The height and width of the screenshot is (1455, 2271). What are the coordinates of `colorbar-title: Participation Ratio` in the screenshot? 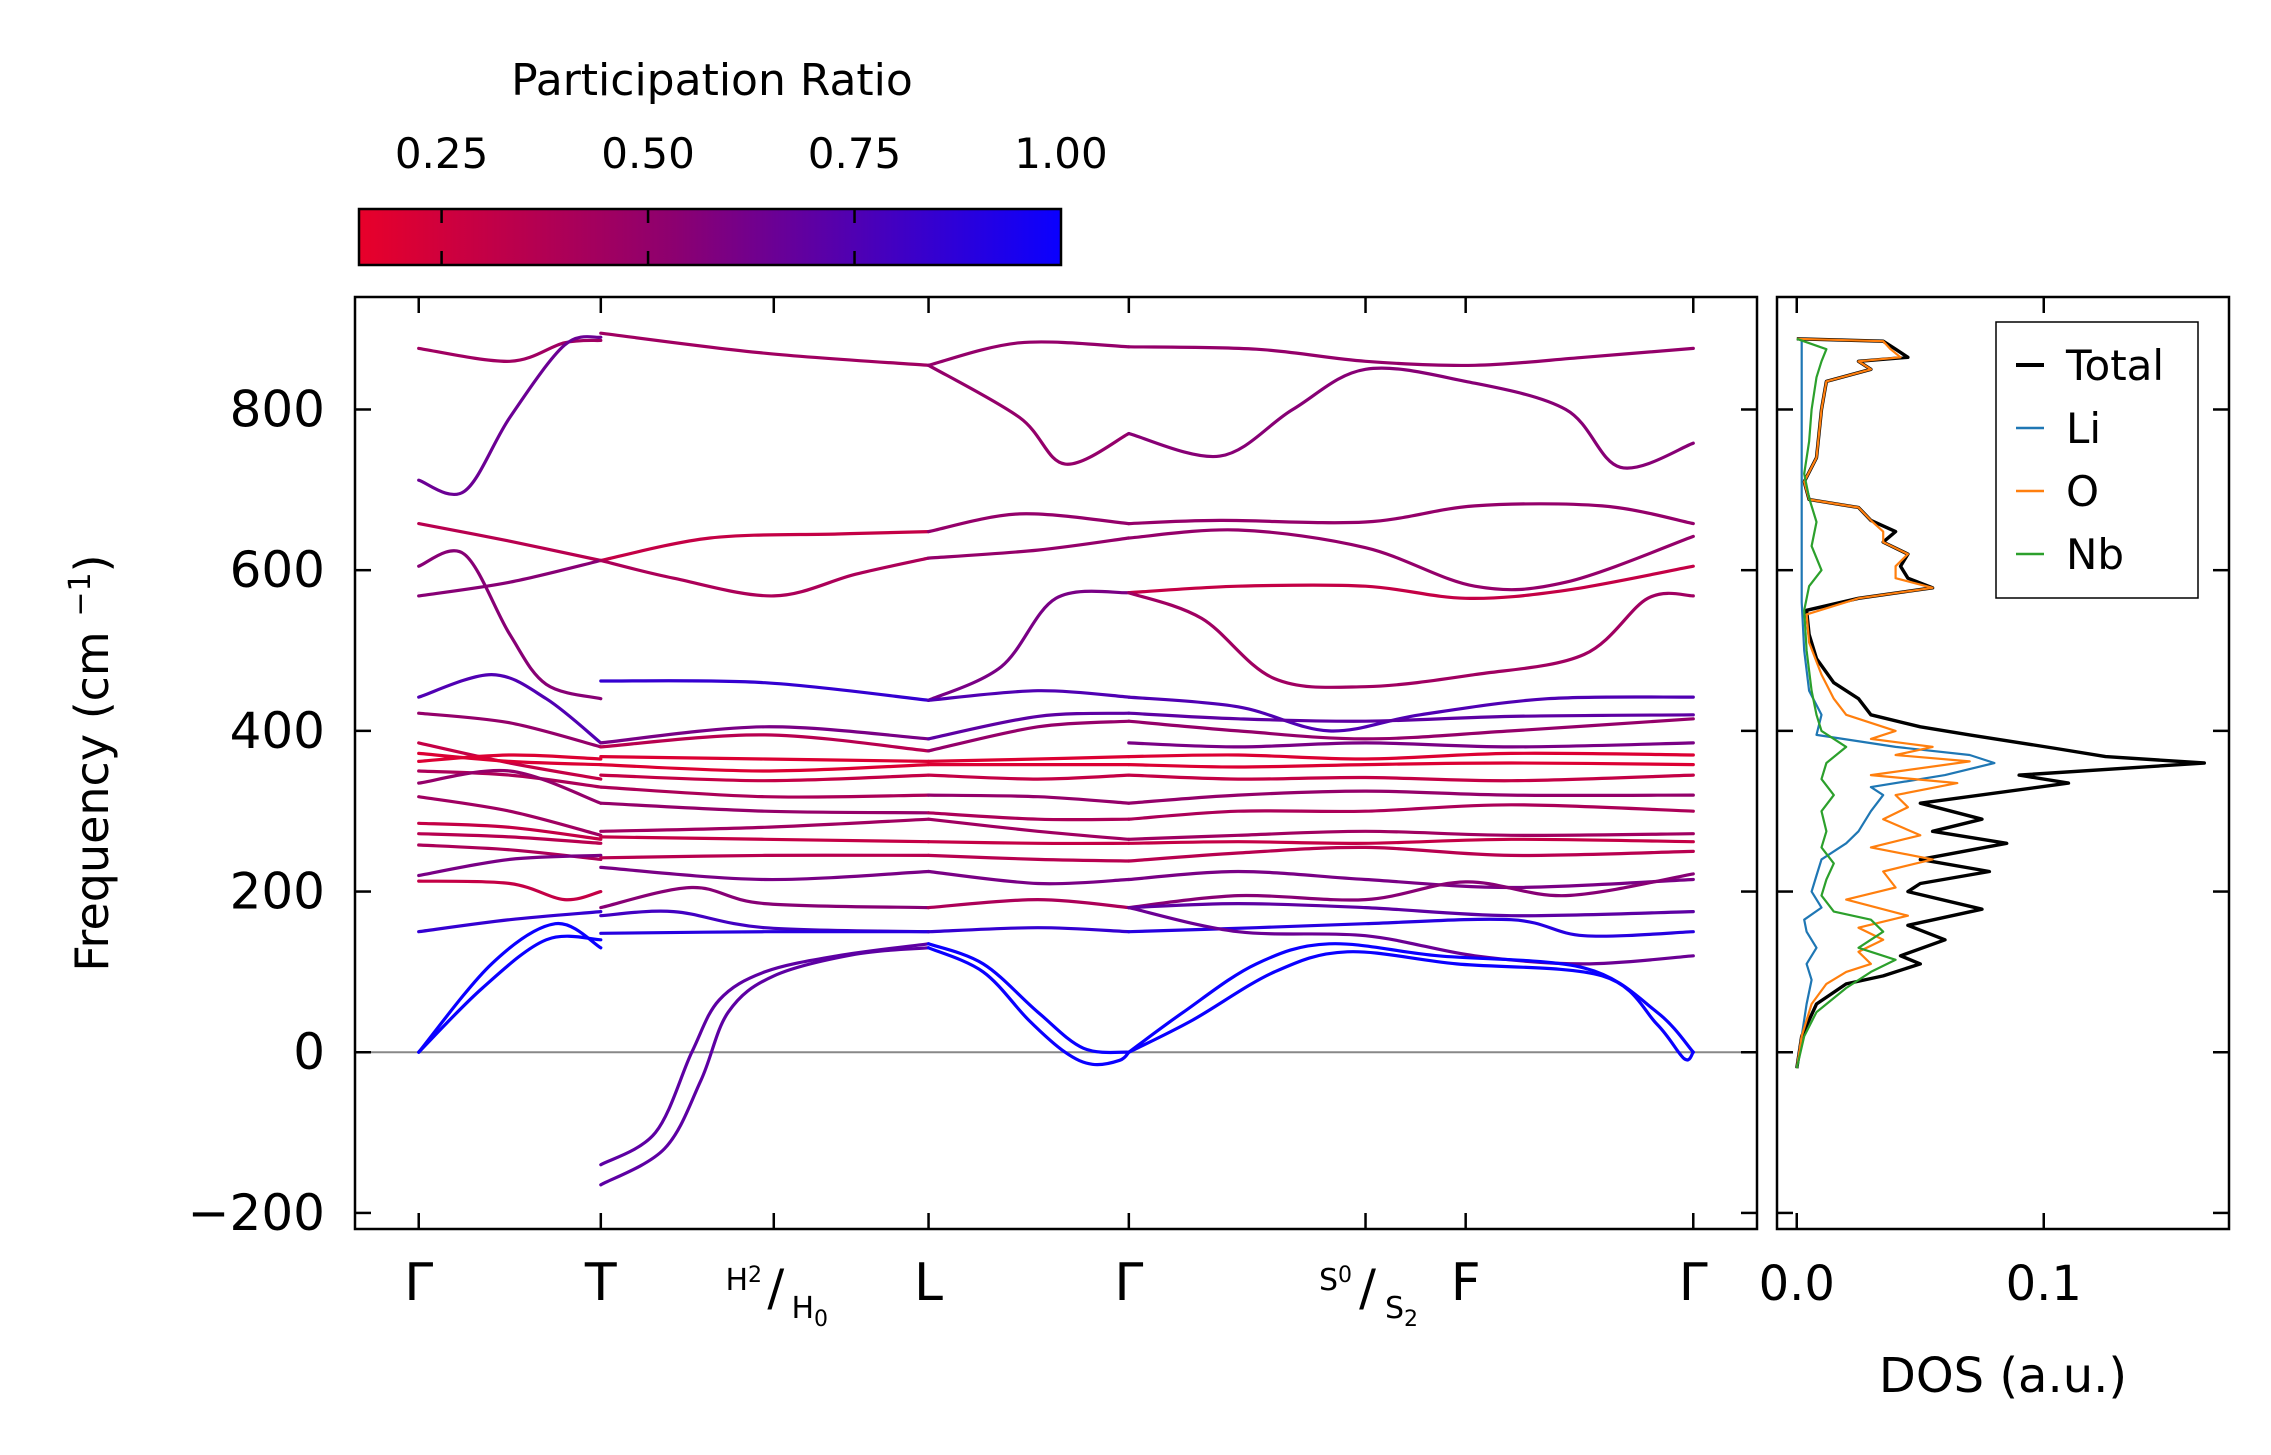 It's located at (712, 80).